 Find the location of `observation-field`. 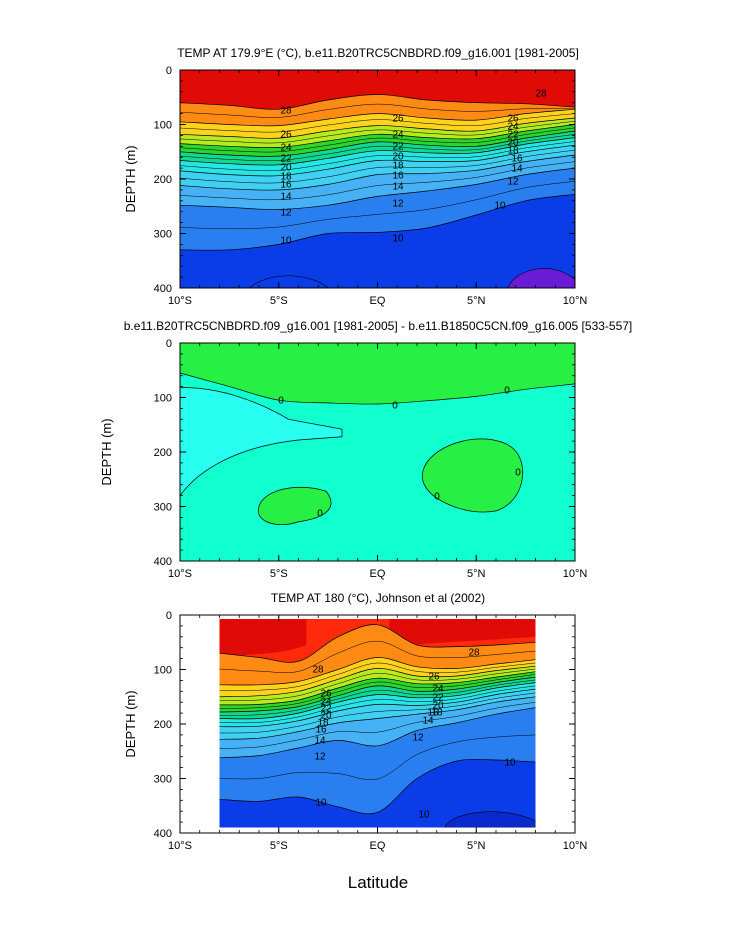

observation-field is located at coordinates (377, 723).